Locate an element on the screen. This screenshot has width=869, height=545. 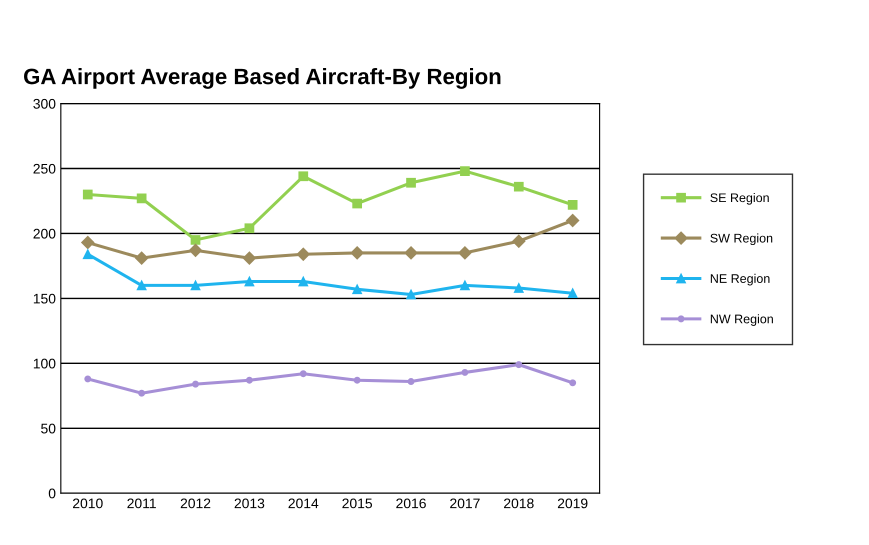
x-tick-label: 2013 is located at coordinates (249, 503).